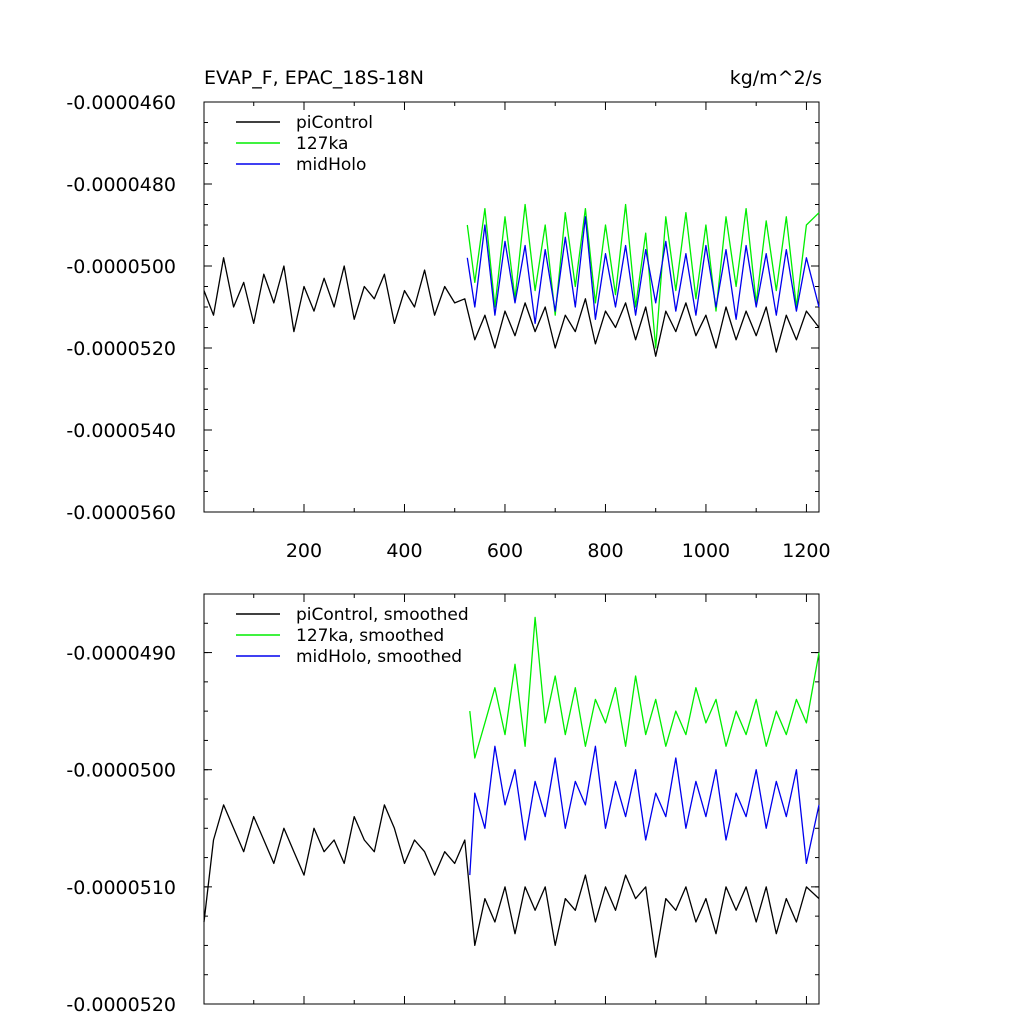 This screenshot has width=1024, height=1024. What do you see at coordinates (334, 123) in the screenshot?
I see `top-legend-label-0: piControl` at bounding box center [334, 123].